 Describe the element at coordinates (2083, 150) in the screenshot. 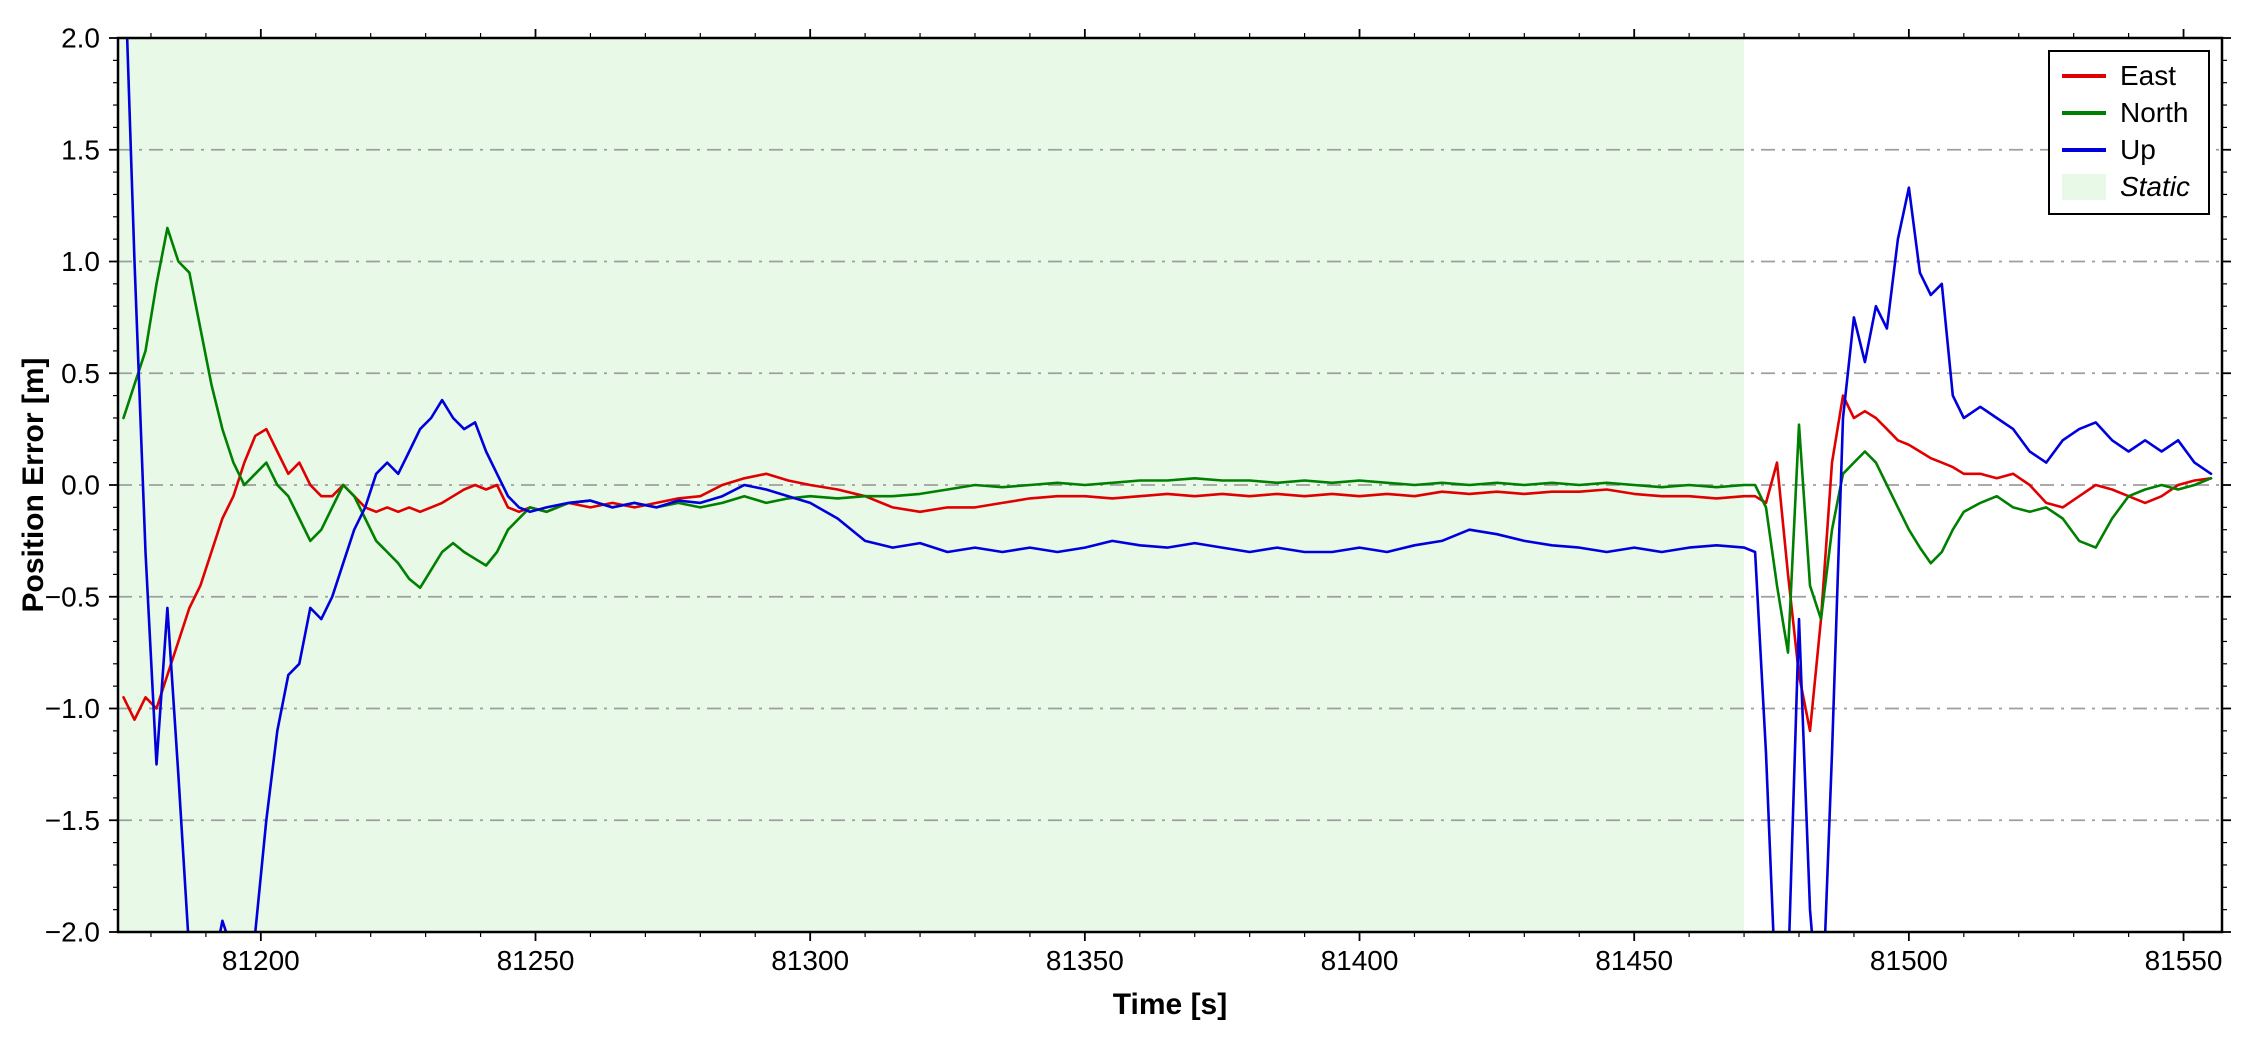

I see `up-line-swatch` at that location.